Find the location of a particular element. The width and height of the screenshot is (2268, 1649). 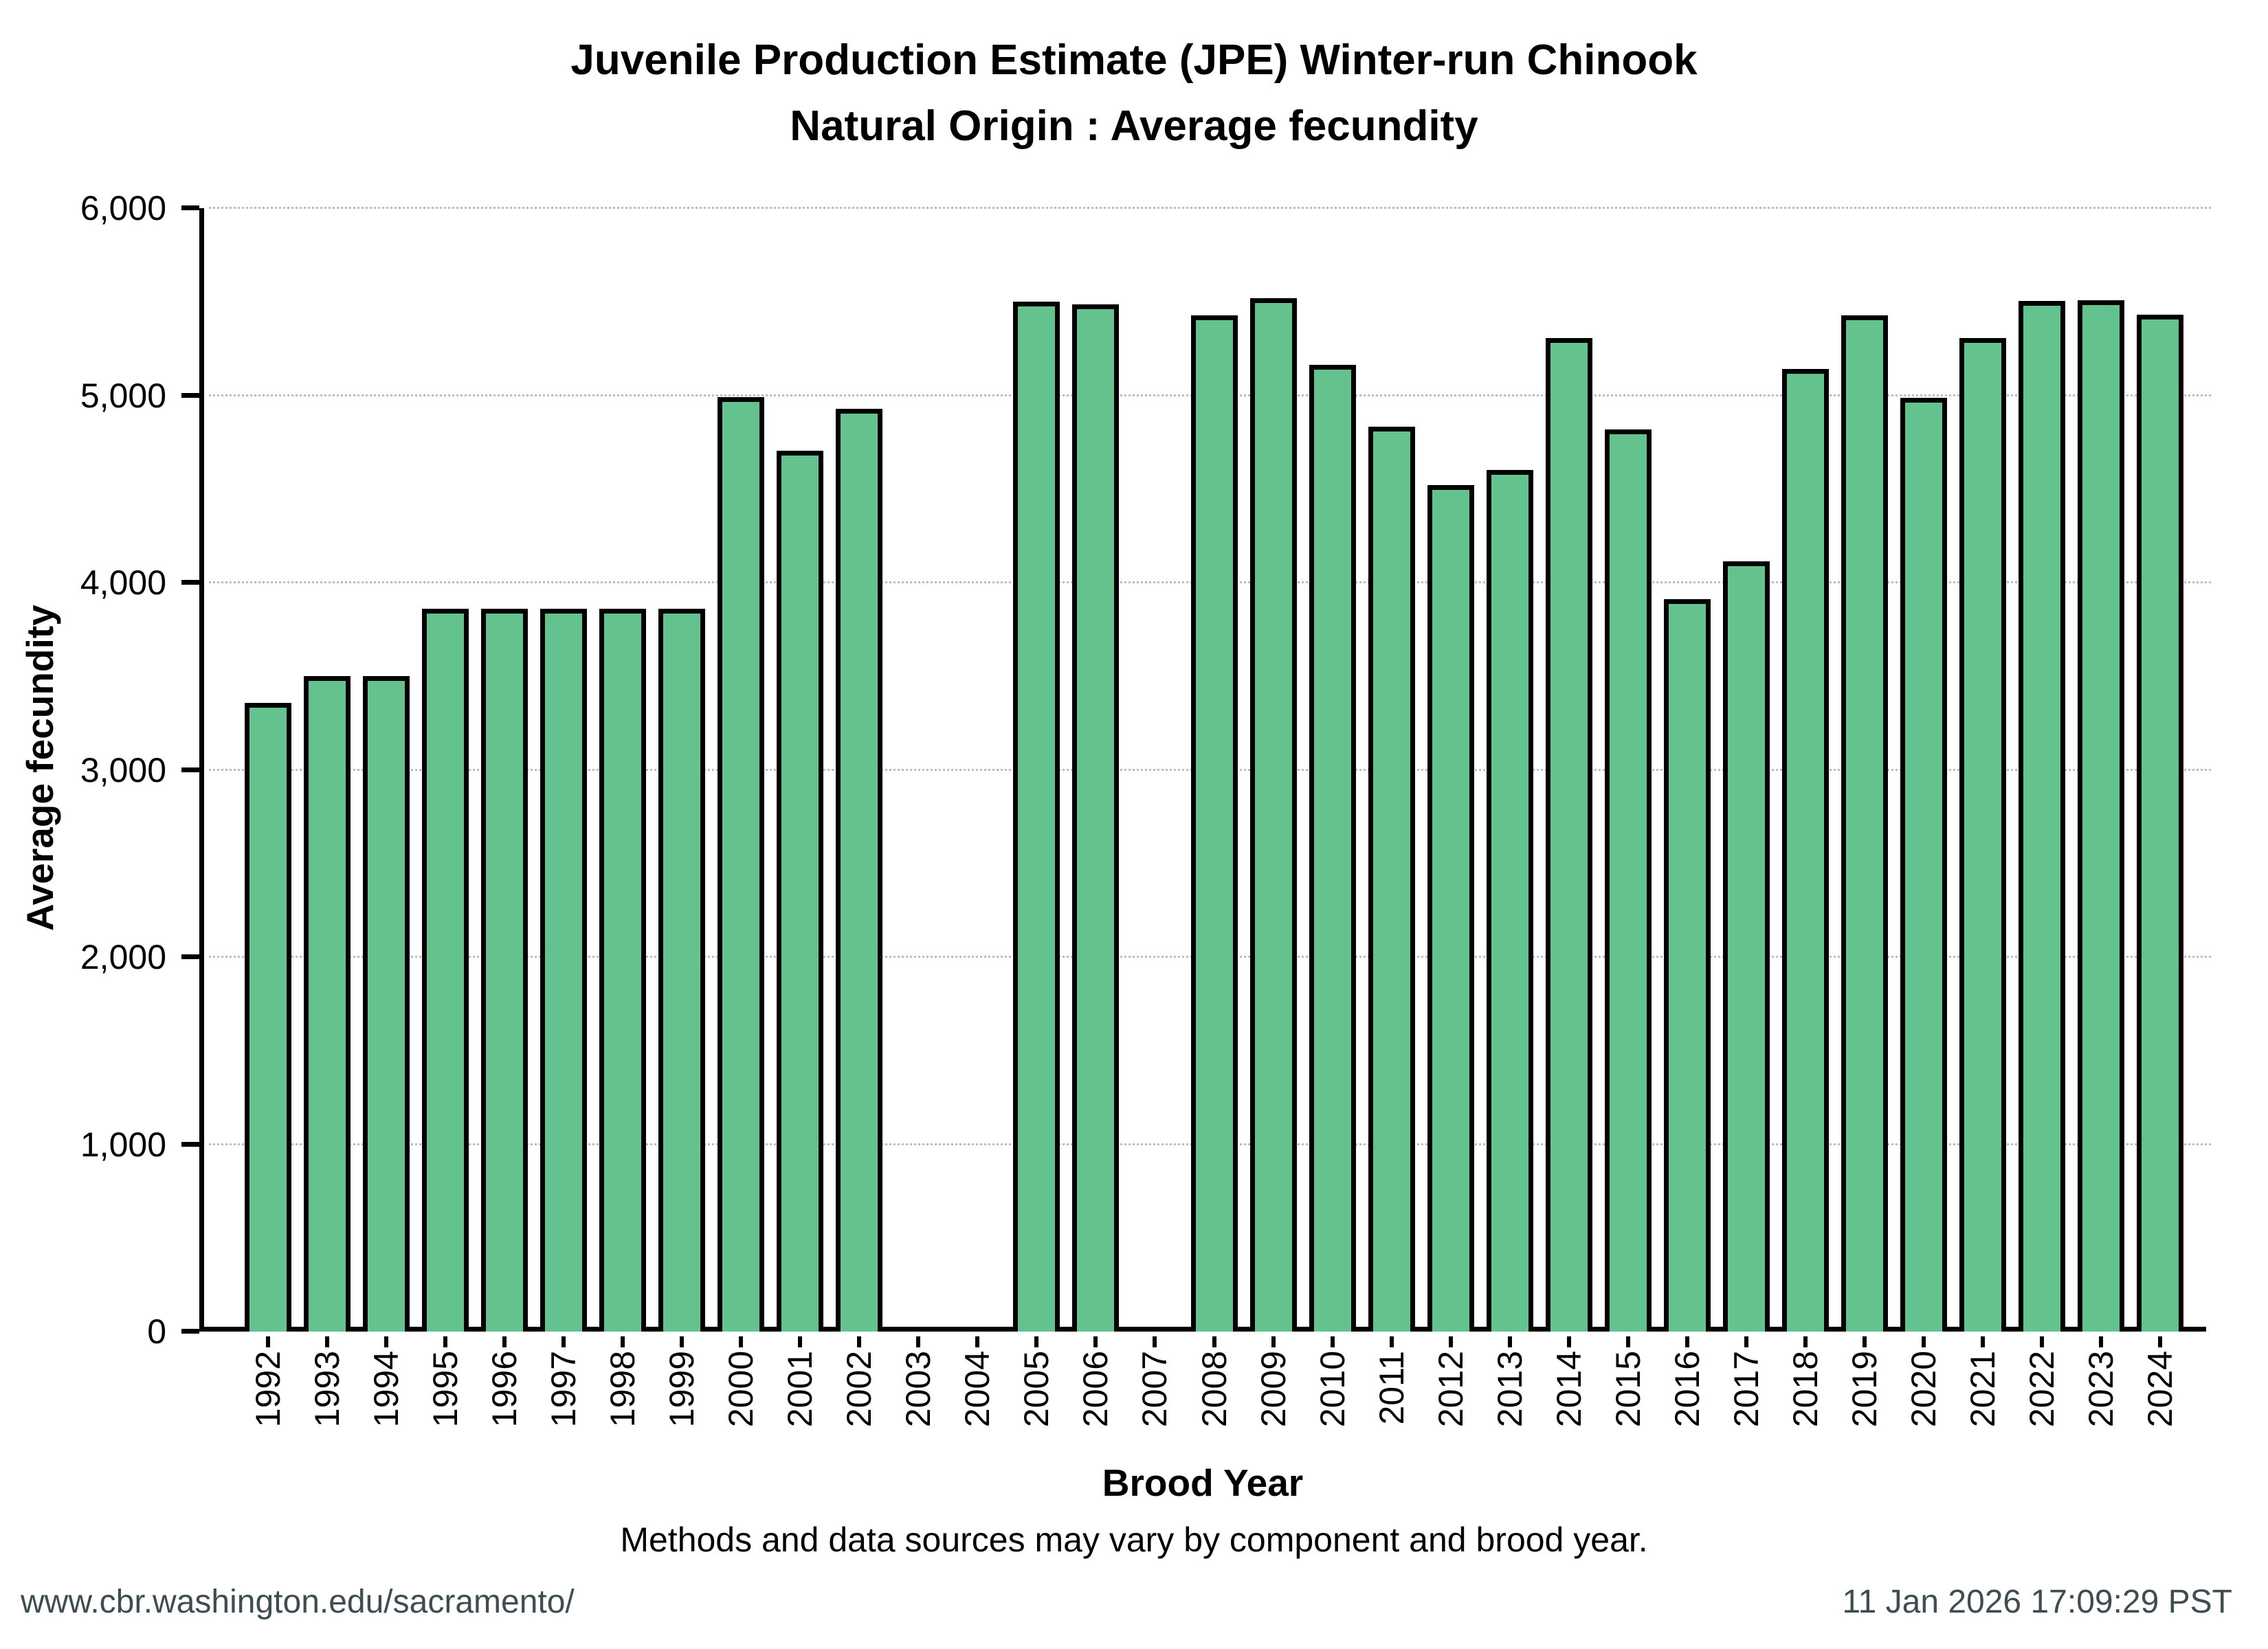

x-tick-label-2021: 2021 is located at coordinates (1983, 1410).